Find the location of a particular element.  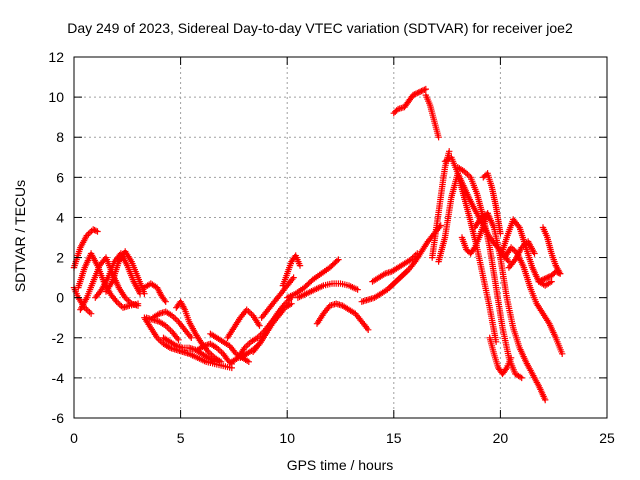

series-arc38 is located at coordinates (533, 300).